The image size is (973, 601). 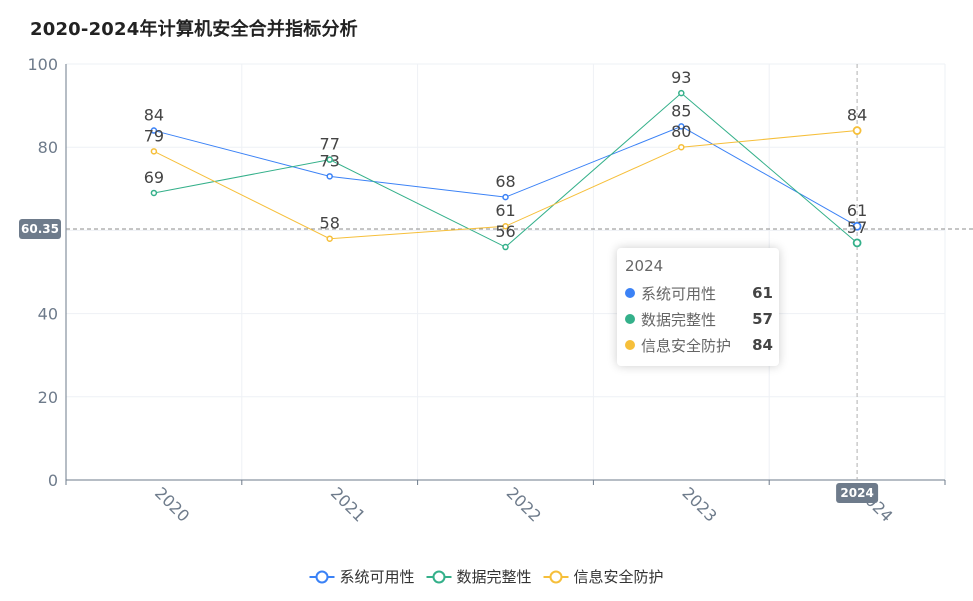 I want to click on y-tick-label: 80, so click(x=48, y=147).